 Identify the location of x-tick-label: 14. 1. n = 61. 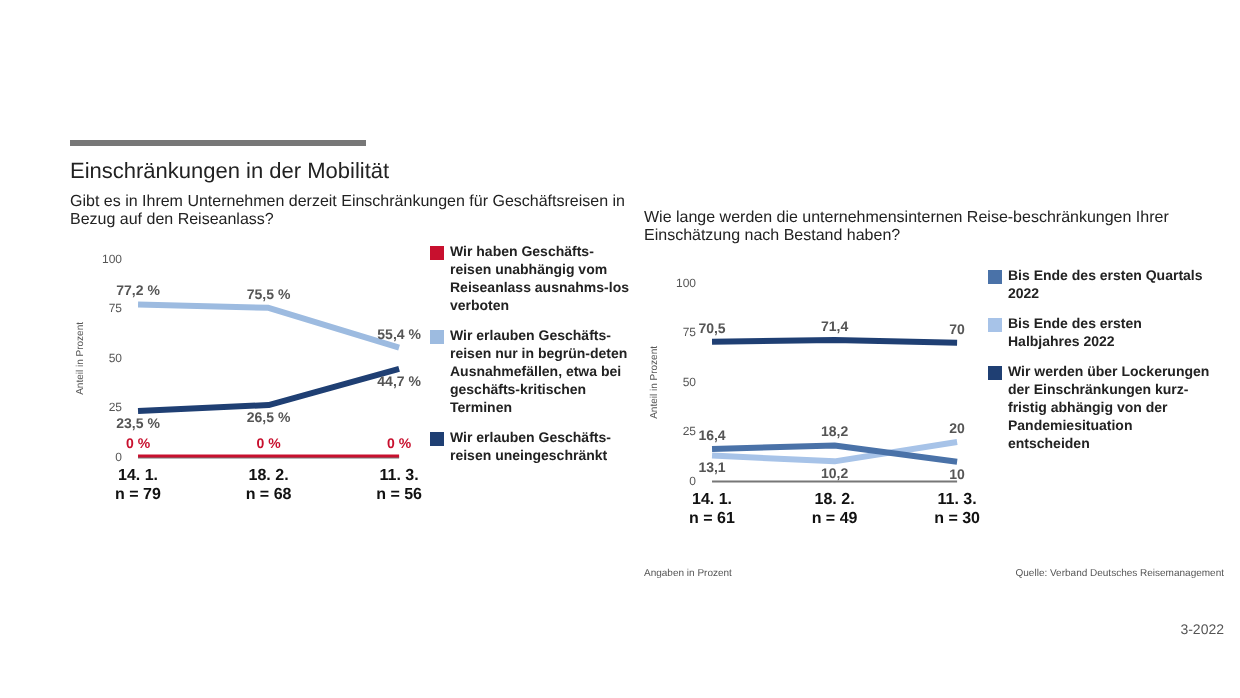
(713, 508).